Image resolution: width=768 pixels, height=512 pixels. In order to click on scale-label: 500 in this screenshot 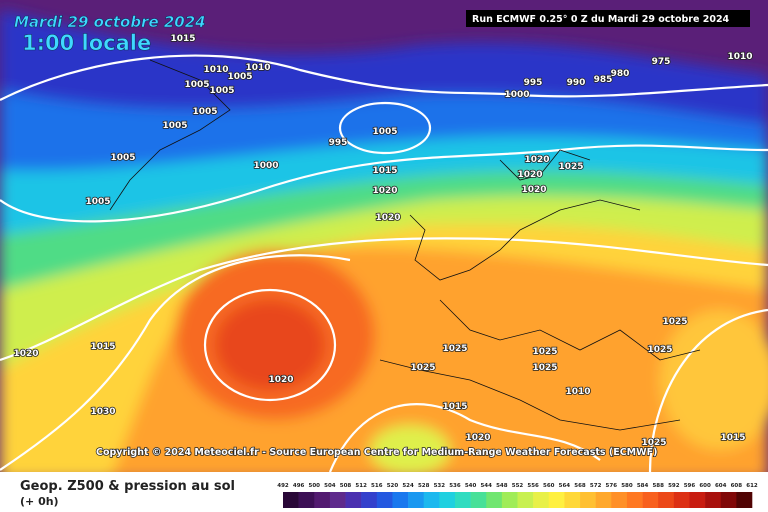, I will do `click(315, 486)`.